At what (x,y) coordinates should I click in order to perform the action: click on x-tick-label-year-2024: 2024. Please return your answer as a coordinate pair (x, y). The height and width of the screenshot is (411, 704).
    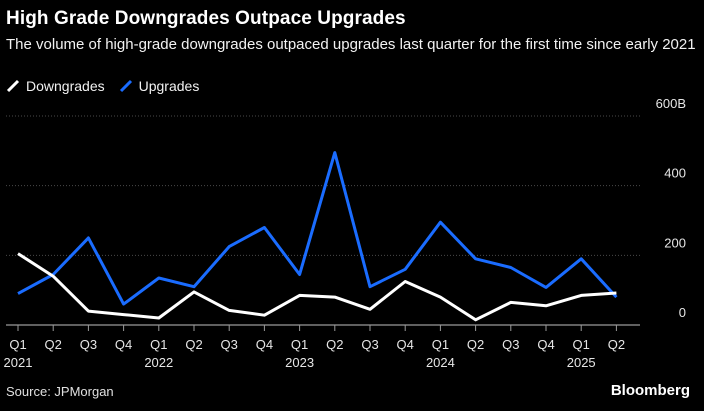
    Looking at the image, I should click on (440, 362).